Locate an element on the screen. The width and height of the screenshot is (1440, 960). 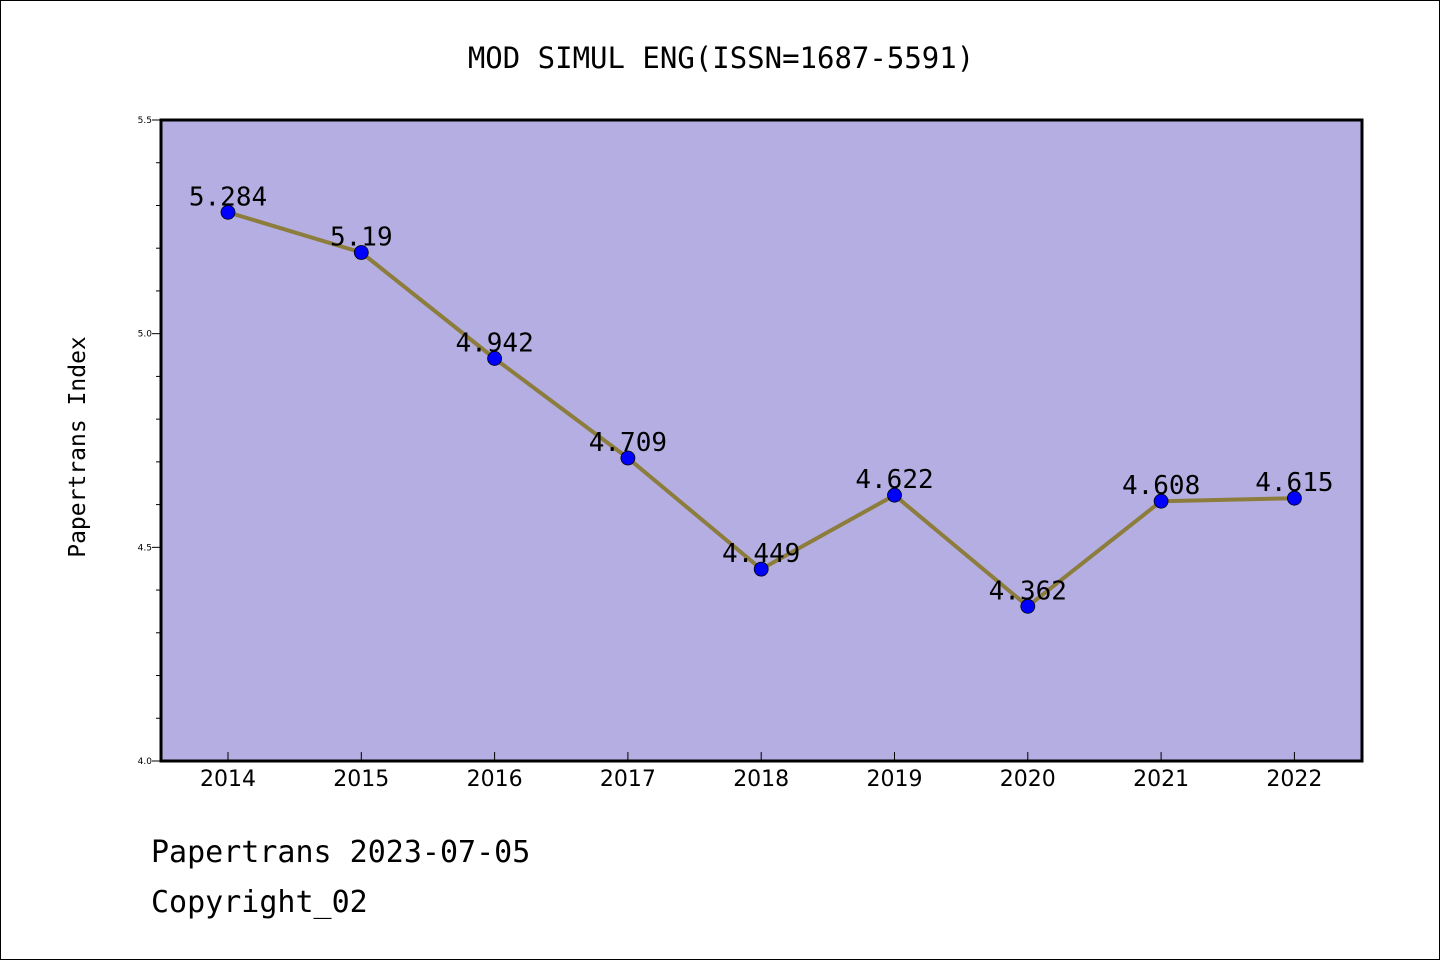
y-axis-ticks: 4.0 4.5 5.0 5.5 is located at coordinates (149, 441).